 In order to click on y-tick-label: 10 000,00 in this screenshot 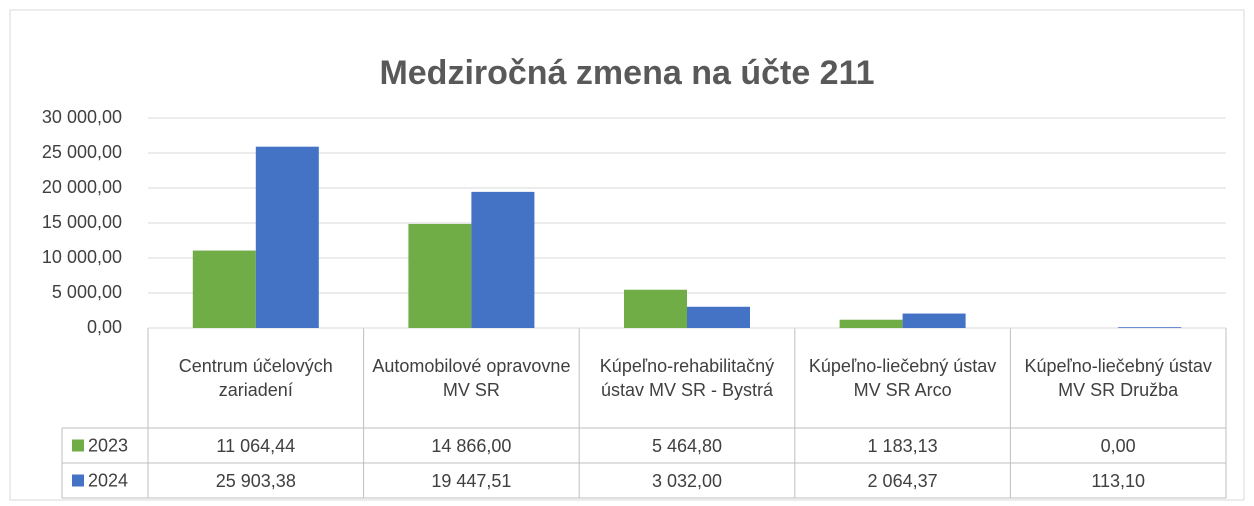, I will do `click(82, 257)`.